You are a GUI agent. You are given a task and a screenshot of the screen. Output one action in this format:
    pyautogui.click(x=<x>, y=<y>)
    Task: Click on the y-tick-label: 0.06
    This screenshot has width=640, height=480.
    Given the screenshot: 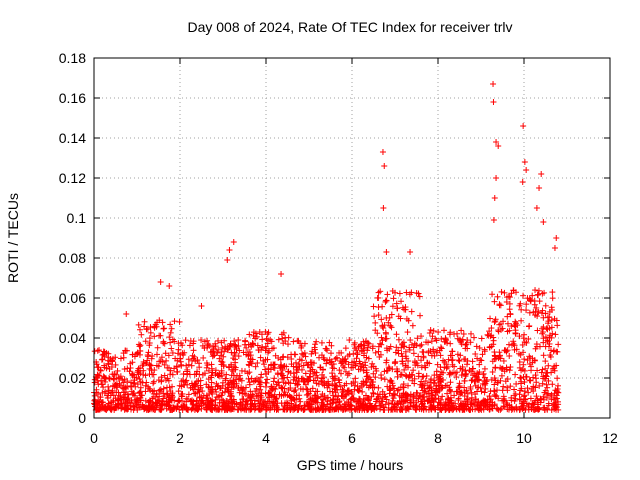 What is the action you would take?
    pyautogui.click(x=72, y=298)
    